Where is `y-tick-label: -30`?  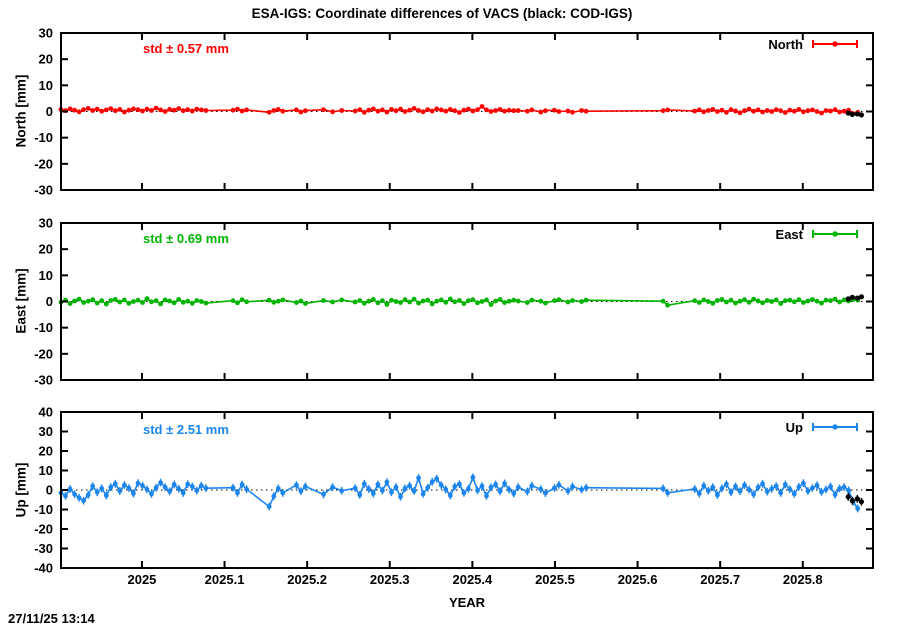
y-tick-label: -30 is located at coordinates (43, 380).